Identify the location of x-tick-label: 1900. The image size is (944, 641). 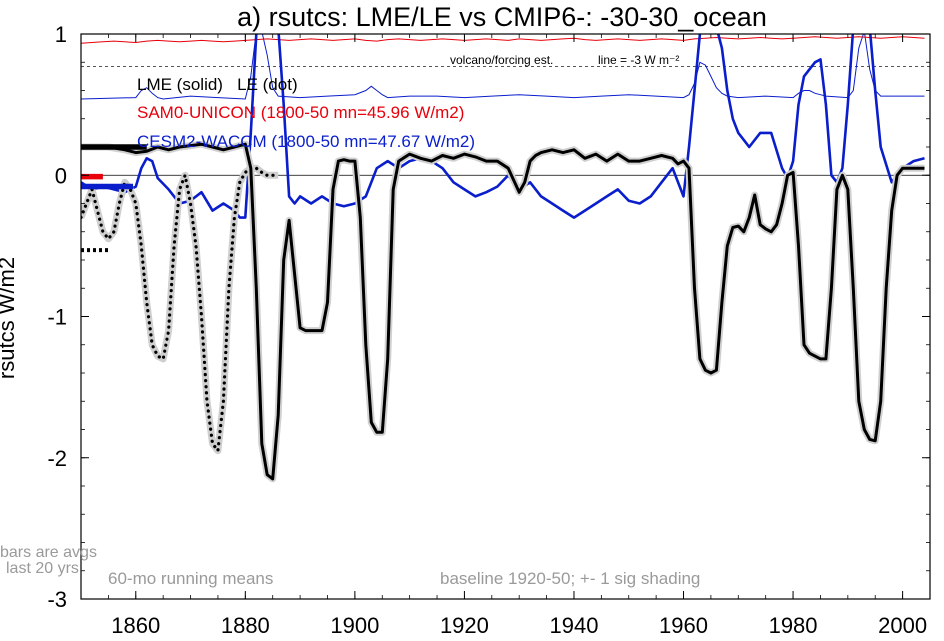
(354, 625).